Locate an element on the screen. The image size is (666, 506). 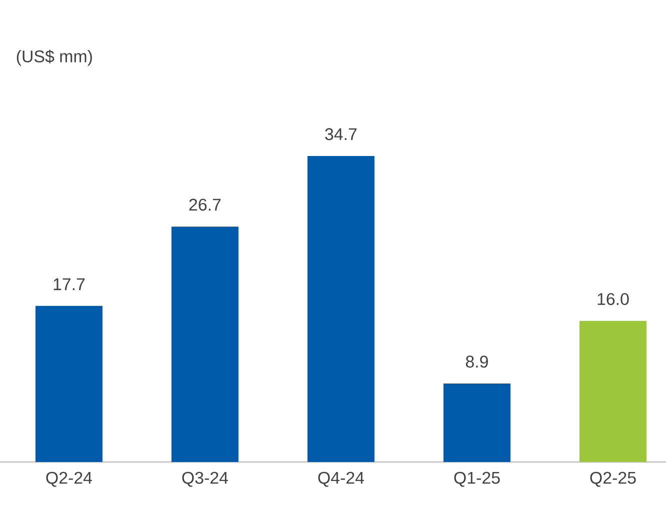
chart-subtitle: (US$ mm) is located at coordinates (54, 58).